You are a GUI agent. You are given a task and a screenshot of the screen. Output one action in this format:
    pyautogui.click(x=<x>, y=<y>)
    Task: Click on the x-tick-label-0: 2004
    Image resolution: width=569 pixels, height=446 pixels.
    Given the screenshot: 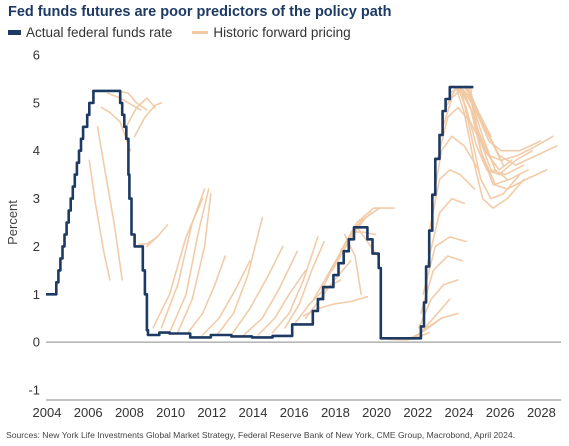 What is the action you would take?
    pyautogui.click(x=47, y=412)
    